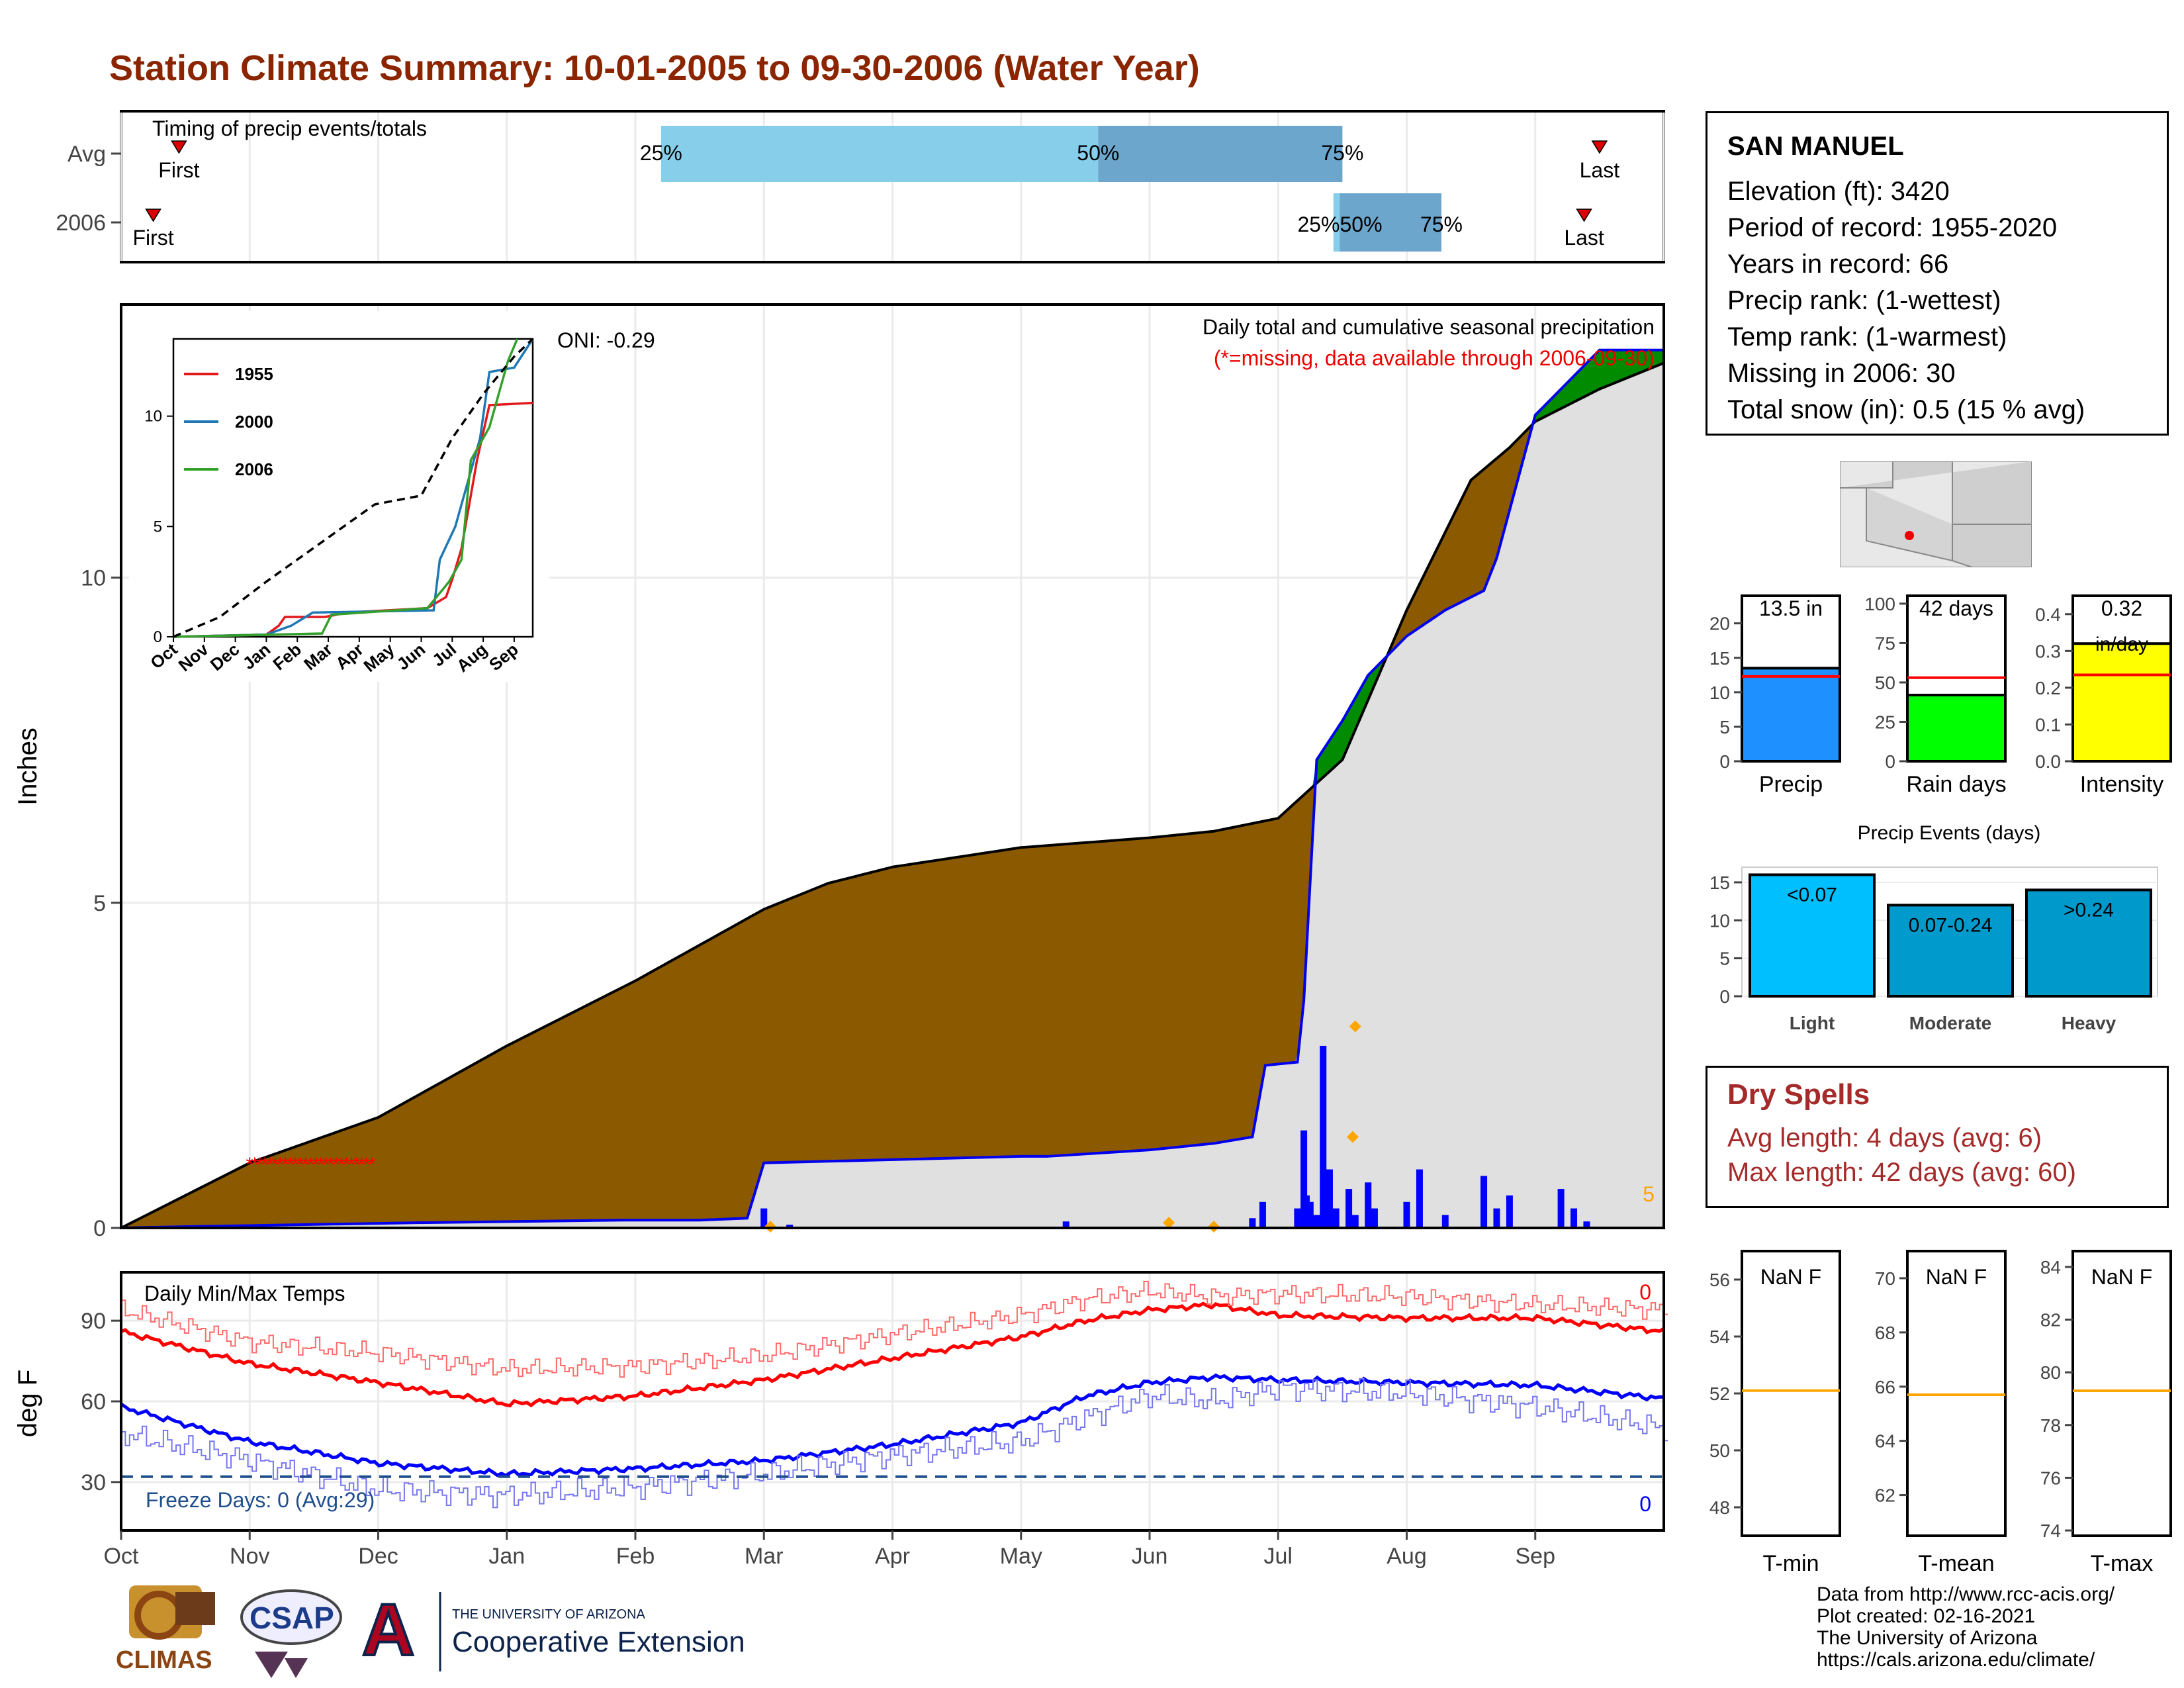 The image size is (2184, 1688). Describe the element at coordinates (2121, 608) in the screenshot. I see `intensity-value-label: 0.32` at that location.